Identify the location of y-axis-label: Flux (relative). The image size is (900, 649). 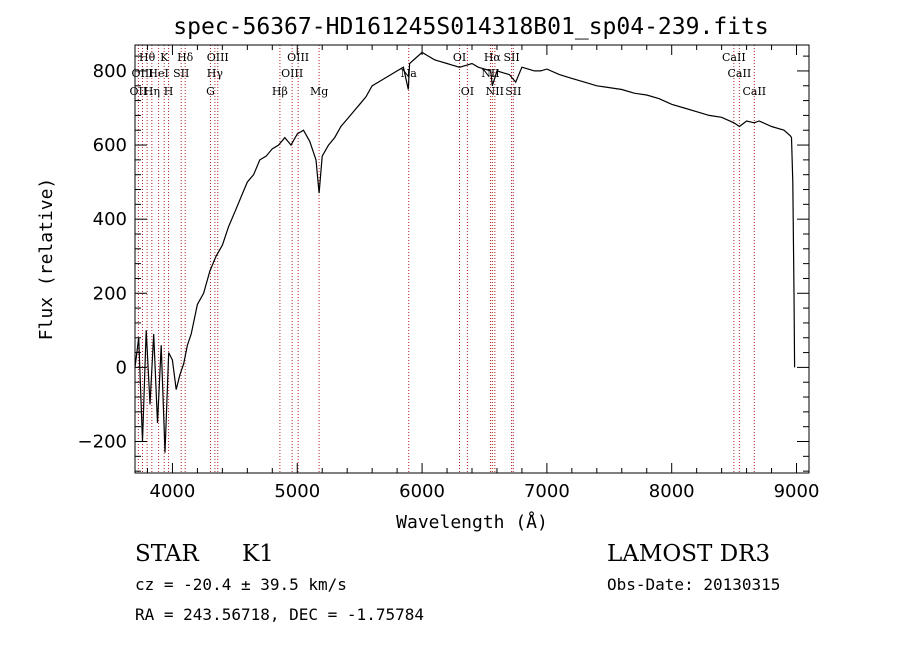
(46, 259).